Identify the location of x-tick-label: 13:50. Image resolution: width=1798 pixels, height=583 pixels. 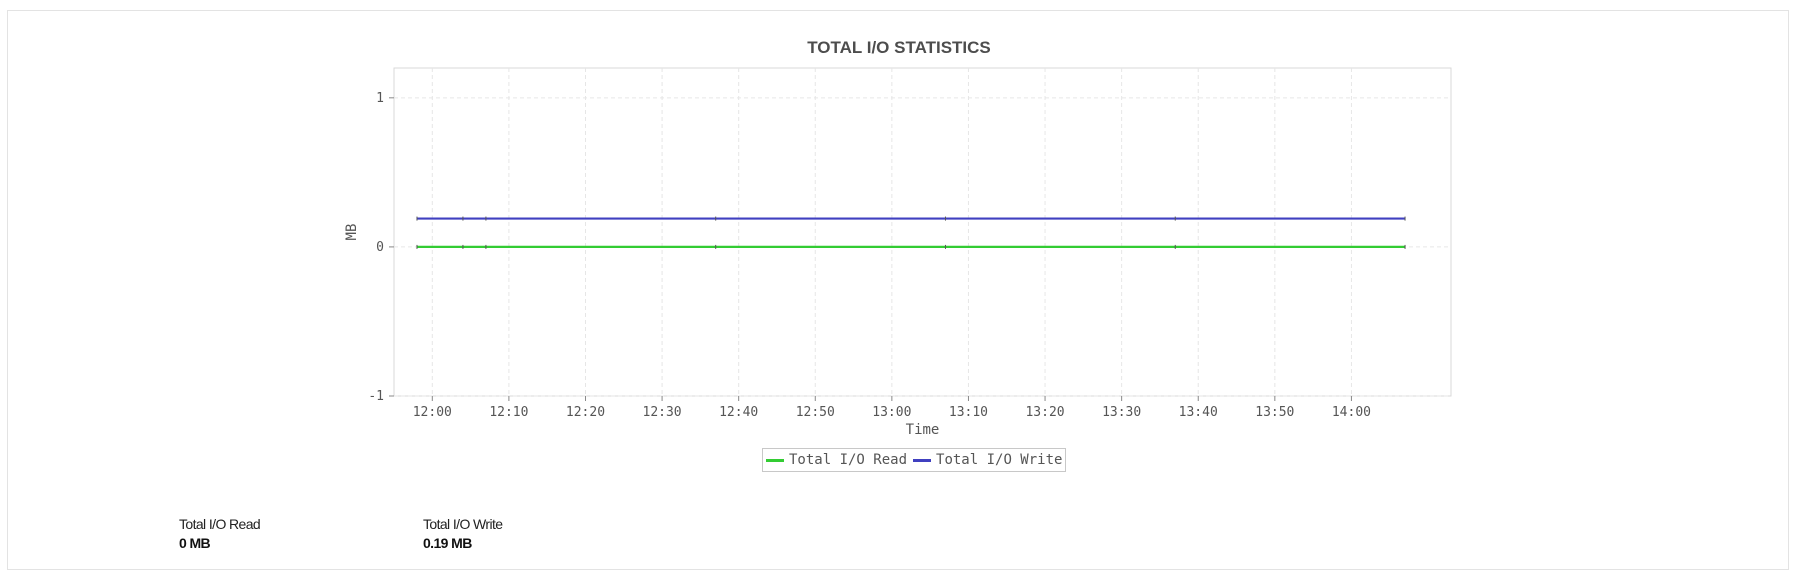
(1274, 412).